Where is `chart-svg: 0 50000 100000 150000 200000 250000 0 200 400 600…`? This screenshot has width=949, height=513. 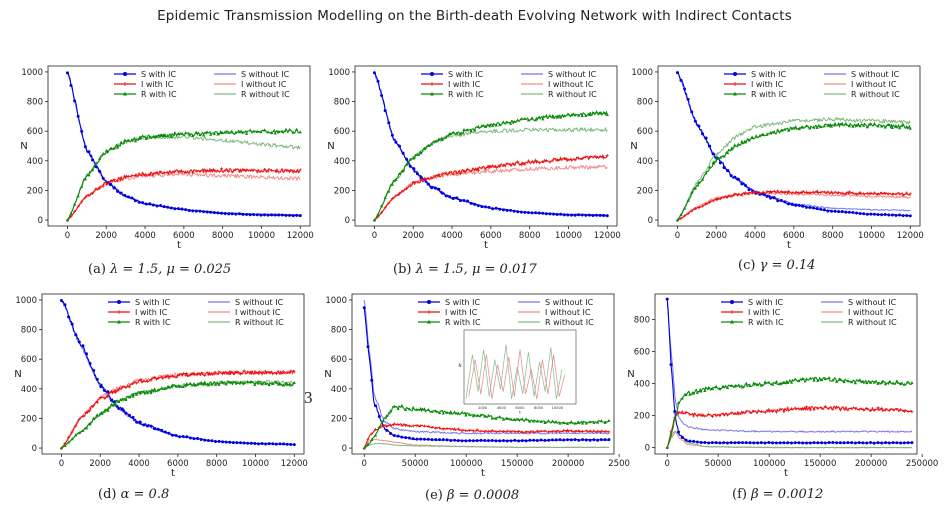 chart-svg: 0 50000 100000 150000 200000 250000 0 200 400 600… is located at coordinates (782, 386).